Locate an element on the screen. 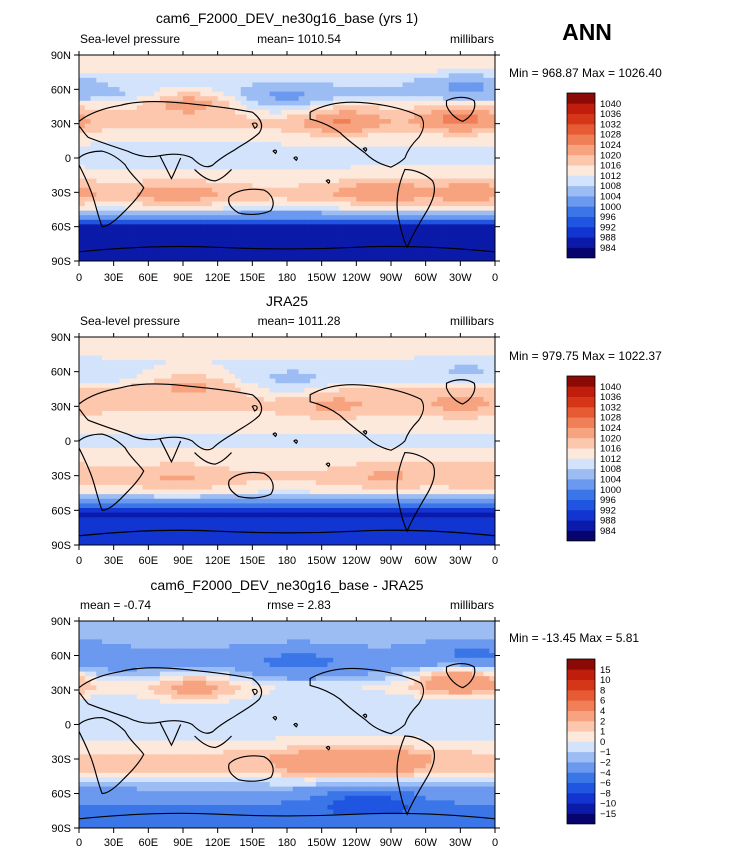  colorbar-swatch is located at coordinates (581, 180).